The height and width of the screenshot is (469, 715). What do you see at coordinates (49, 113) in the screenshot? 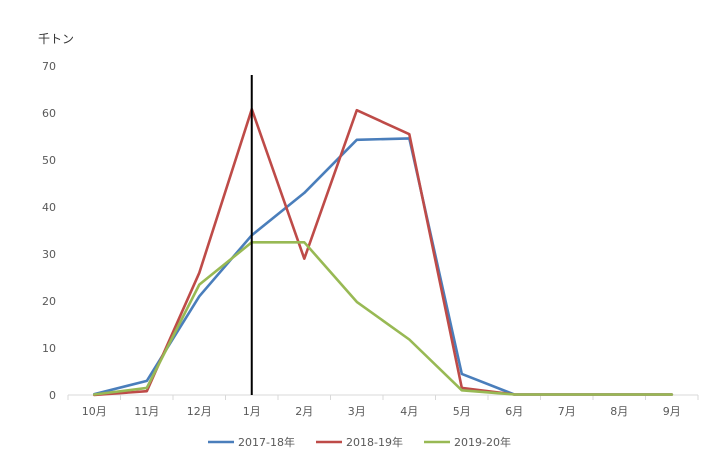
I see `y-tick-label: 60` at bounding box center [49, 113].